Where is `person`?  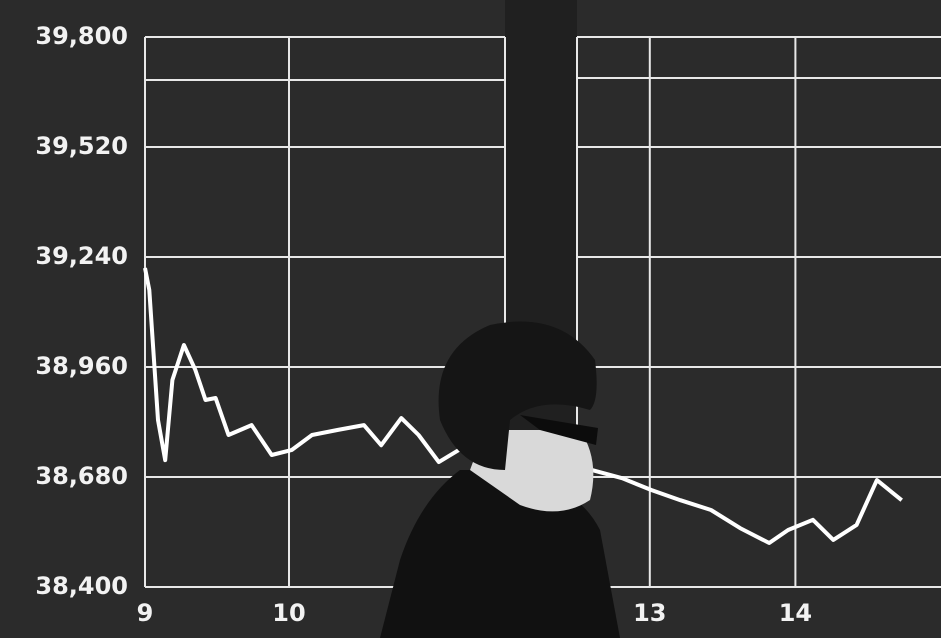 person is located at coordinates (500, 479).